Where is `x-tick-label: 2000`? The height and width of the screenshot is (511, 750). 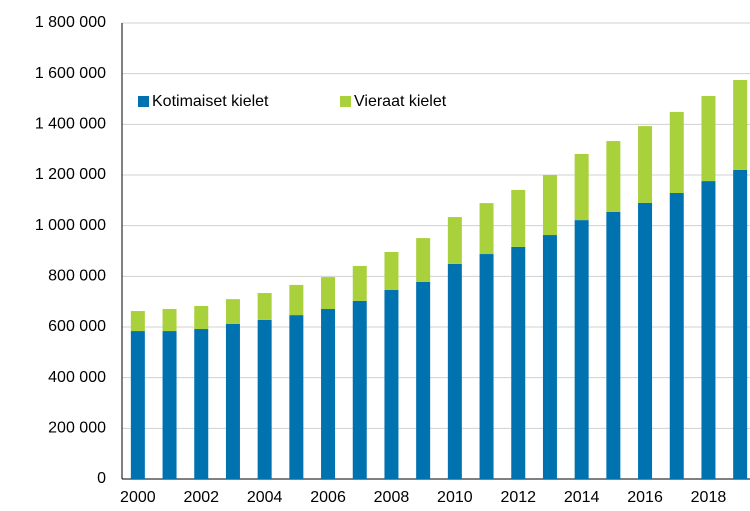
x-tick-label: 2000 is located at coordinates (138, 497).